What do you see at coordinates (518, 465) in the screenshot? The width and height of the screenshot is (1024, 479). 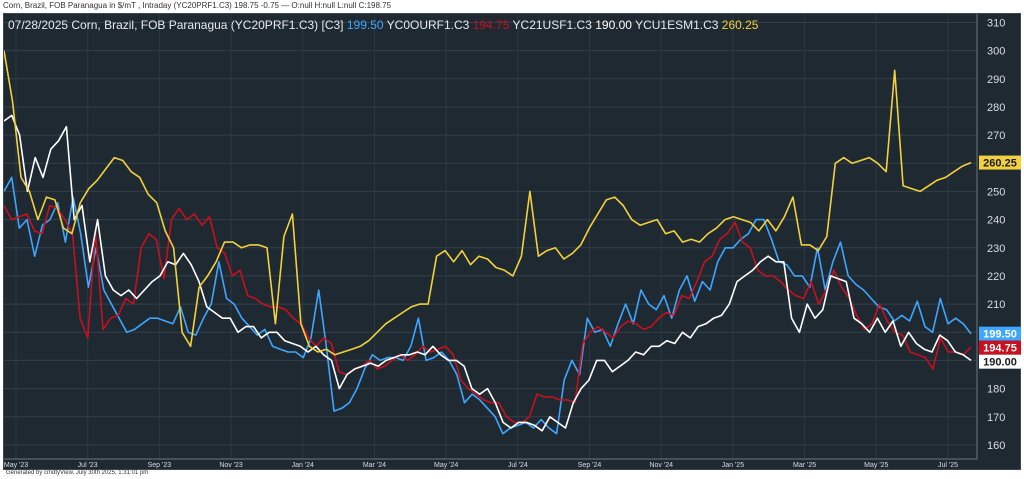 I see `x-tick-label: Jul '24` at bounding box center [518, 465].